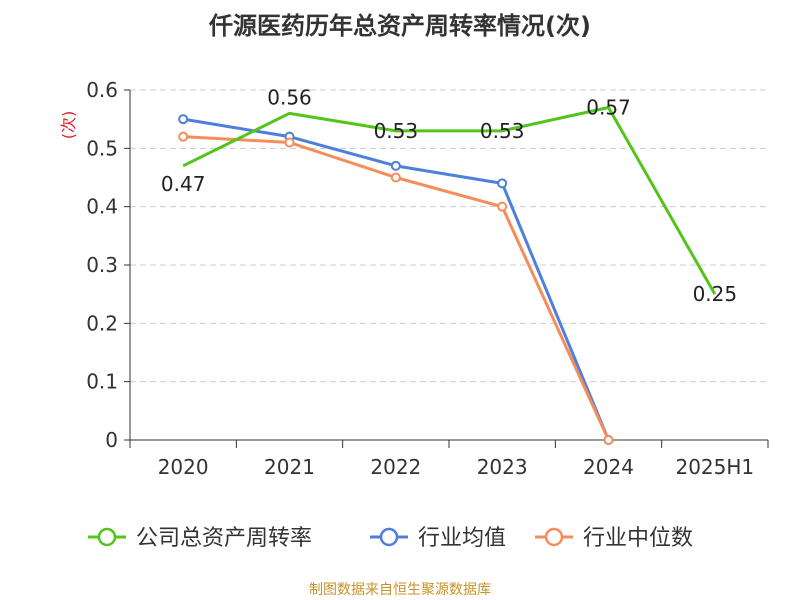 This screenshot has width=800, height=600. I want to click on data-label: 0.25, so click(715, 294).